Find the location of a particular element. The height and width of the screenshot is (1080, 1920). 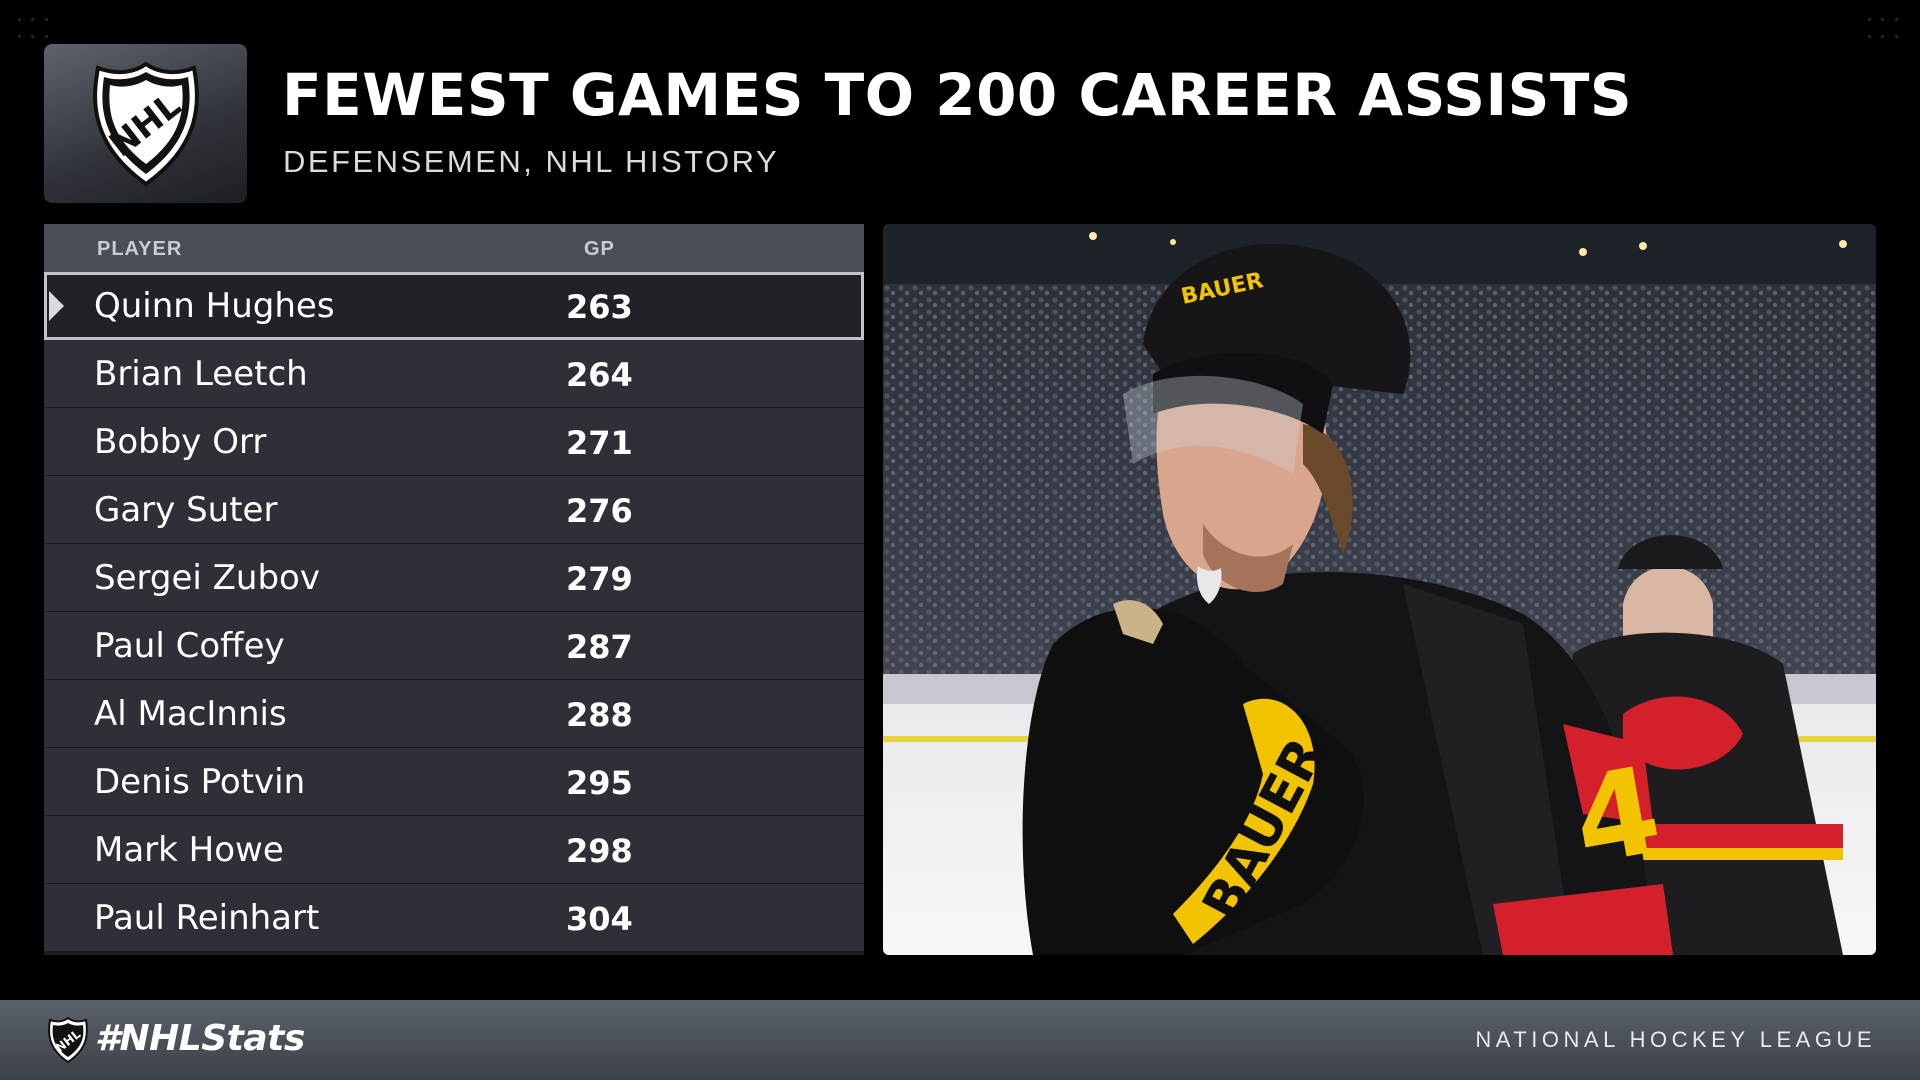

games-played: 287 is located at coordinates (599, 647).